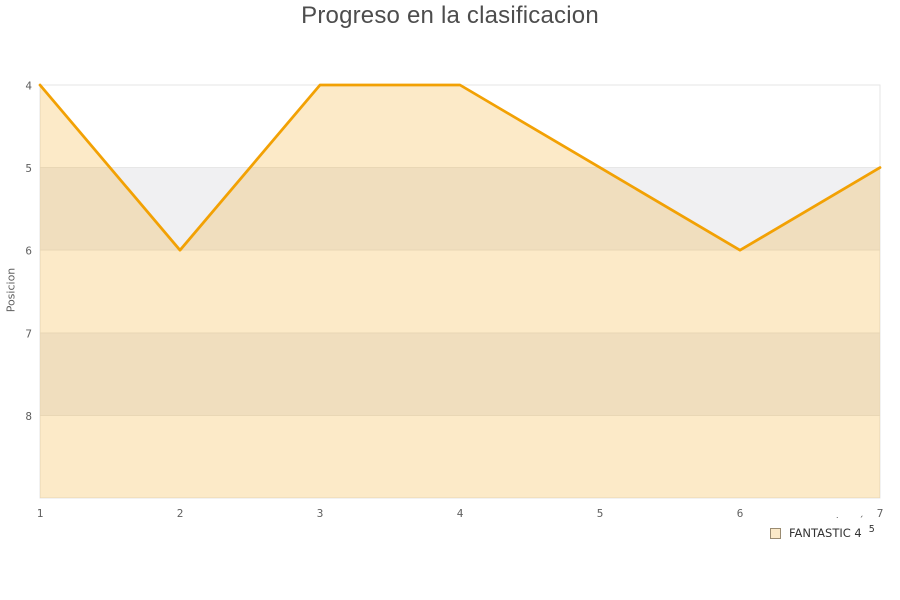  I want to click on legend-item: FANTASTIC 4 5 ˙ ˊ, so click(822, 529).